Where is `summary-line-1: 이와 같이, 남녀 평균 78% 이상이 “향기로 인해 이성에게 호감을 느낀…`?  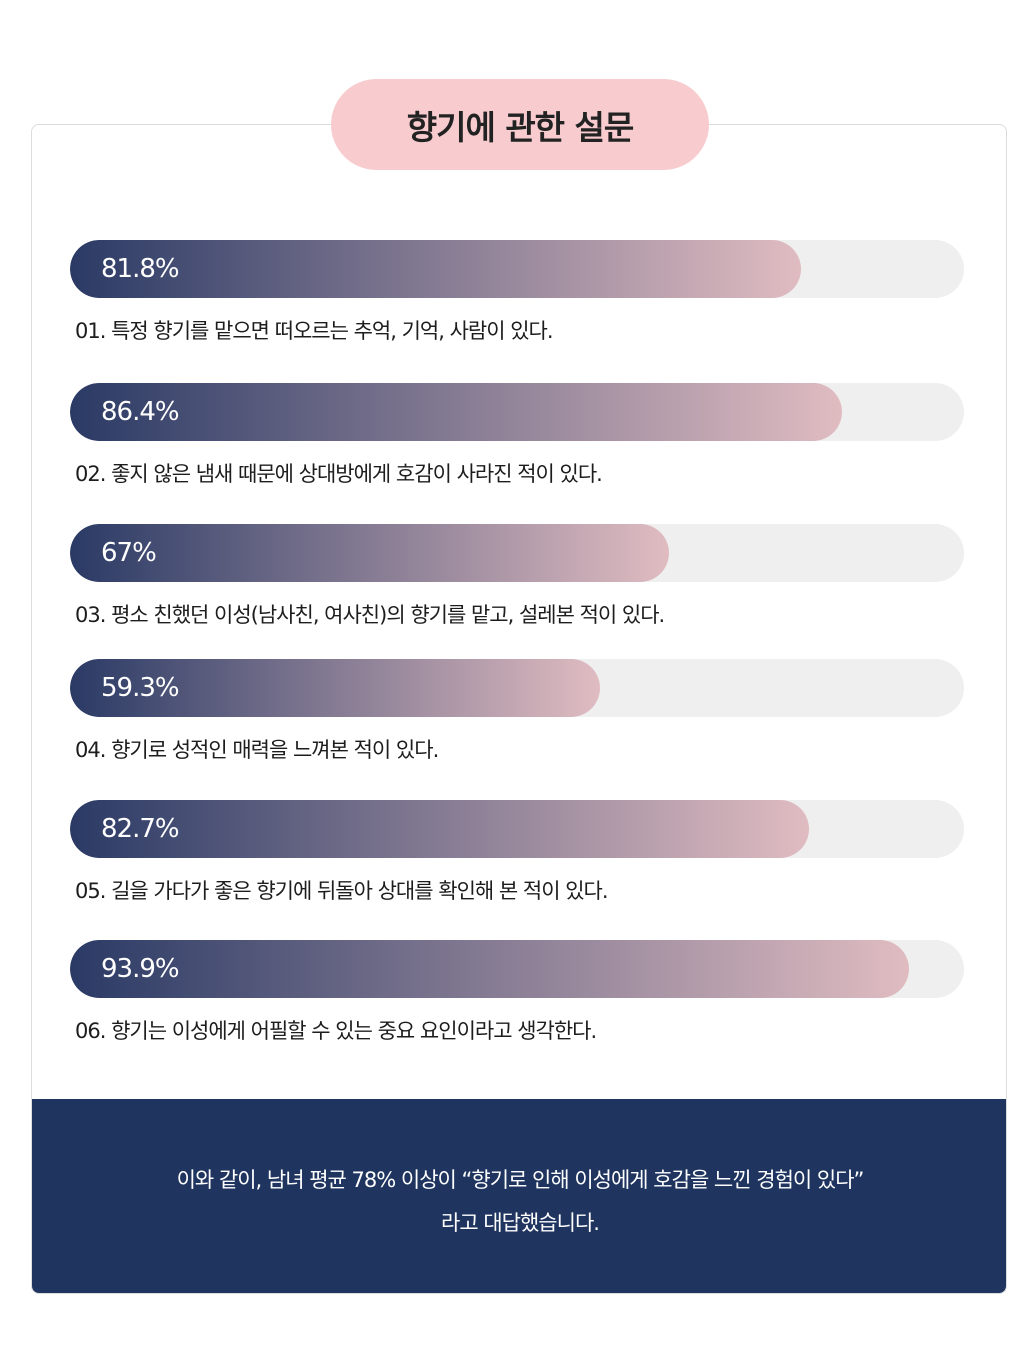 summary-line-1: 이와 같이, 남녀 평균 78% 이상이 “향기로 인해 이성에게 호감을 느낀… is located at coordinates (520, 1180).